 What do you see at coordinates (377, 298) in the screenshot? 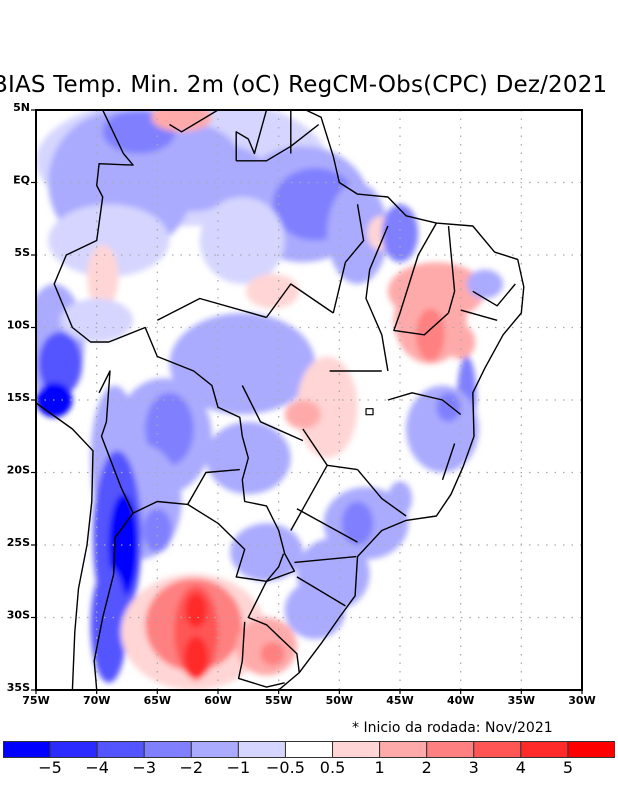
I see `state-border-ma-to` at bounding box center [377, 298].